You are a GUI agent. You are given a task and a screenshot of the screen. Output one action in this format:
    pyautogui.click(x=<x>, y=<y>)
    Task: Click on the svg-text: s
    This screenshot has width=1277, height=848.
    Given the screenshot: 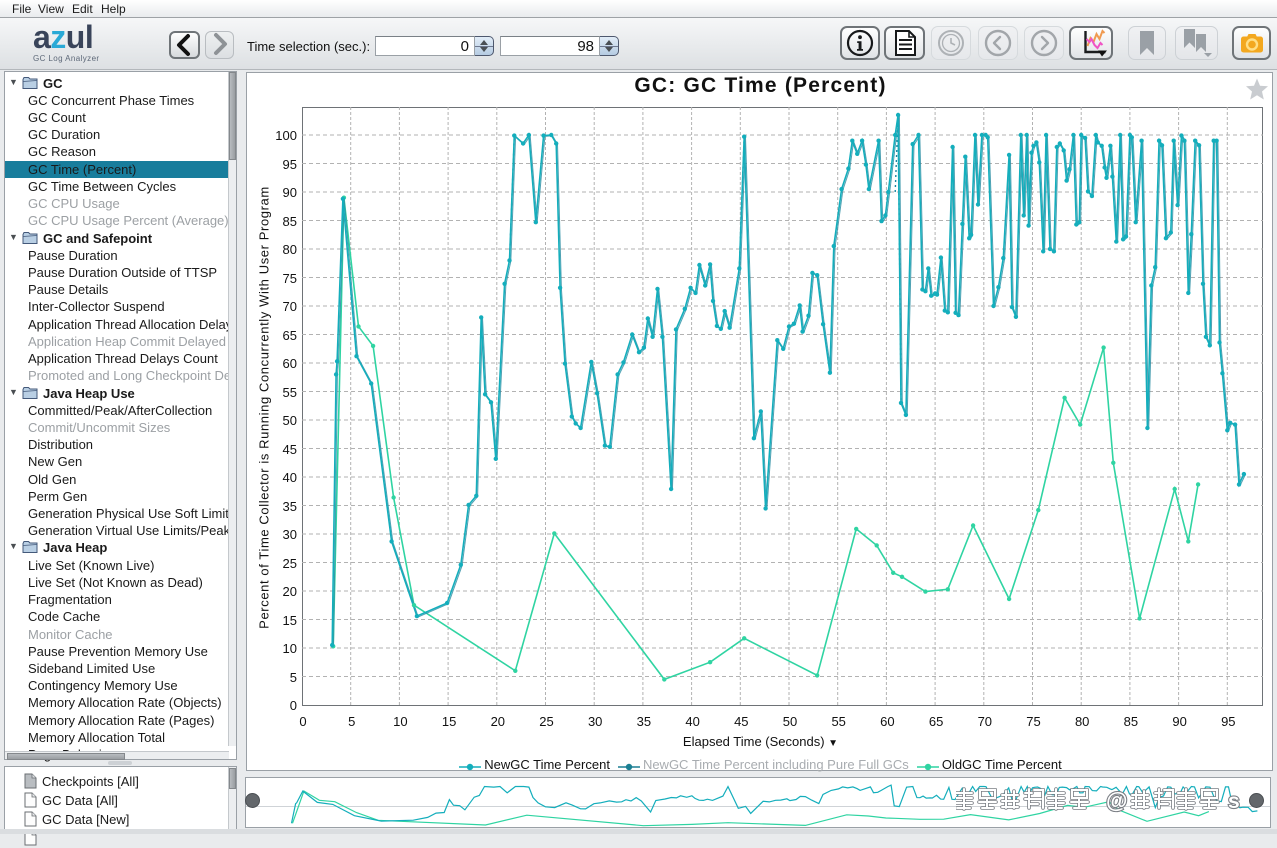 What is the action you would take?
    pyautogui.click(x=1234, y=801)
    